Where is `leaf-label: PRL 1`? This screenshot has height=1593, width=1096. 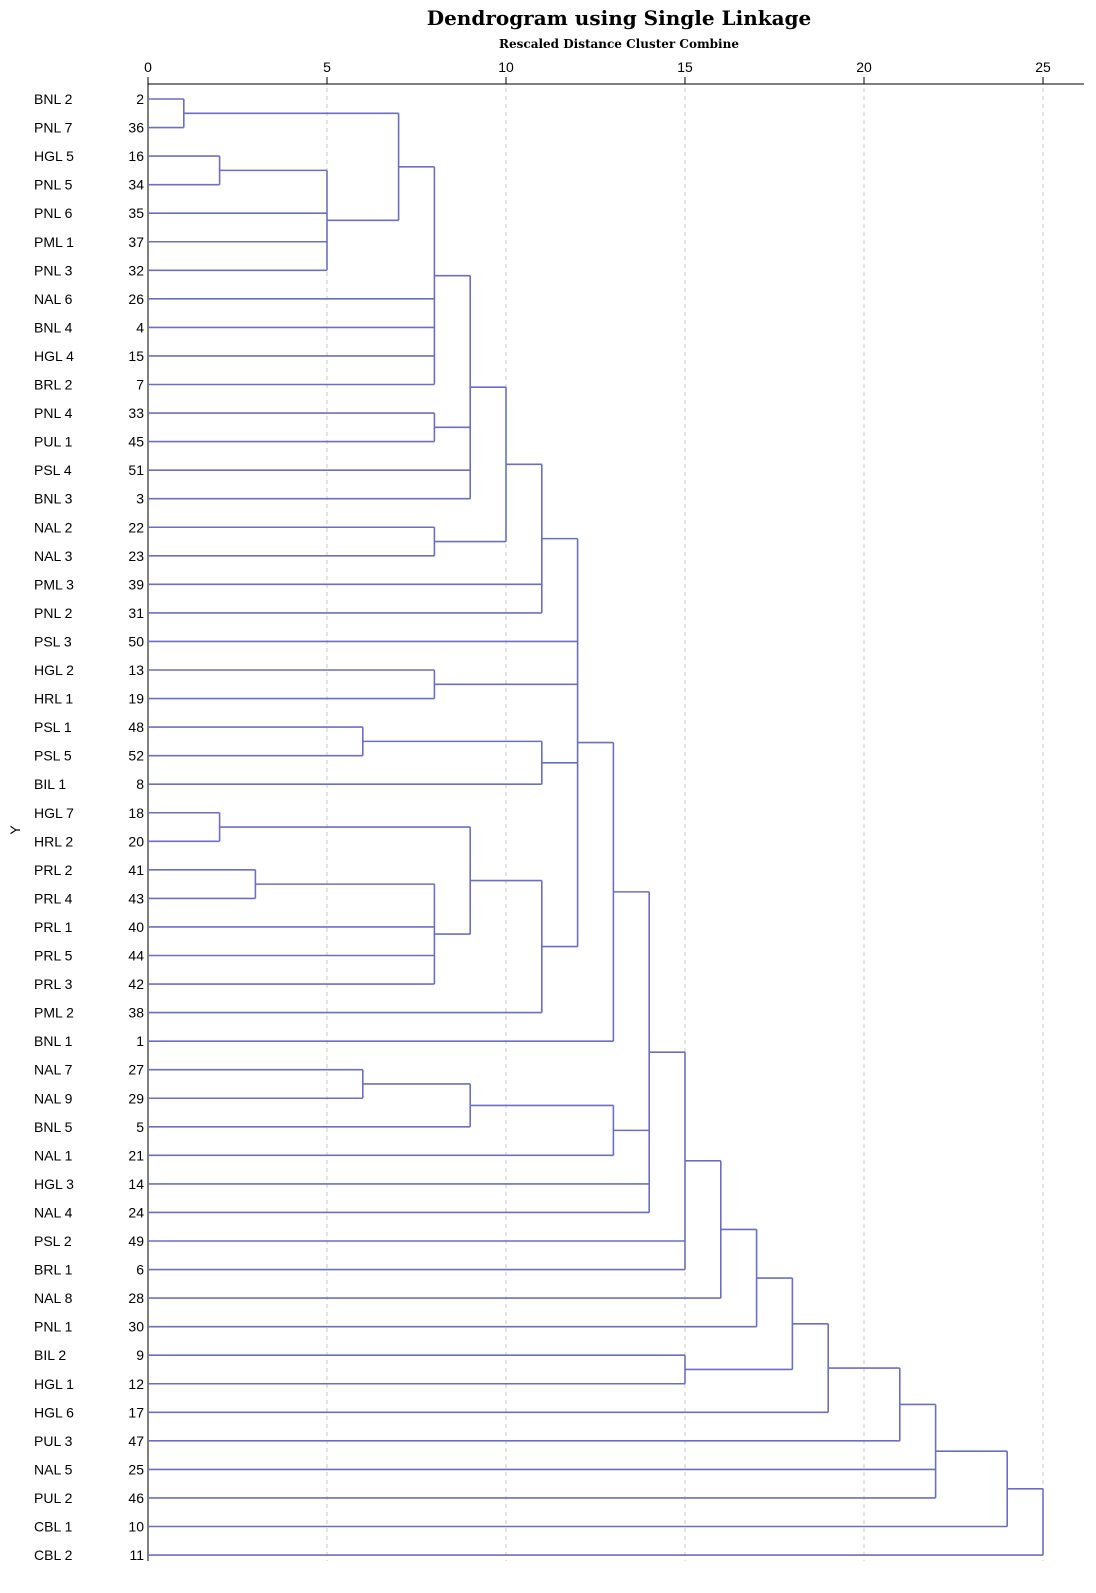
leaf-label: PRL 1 is located at coordinates (53, 927).